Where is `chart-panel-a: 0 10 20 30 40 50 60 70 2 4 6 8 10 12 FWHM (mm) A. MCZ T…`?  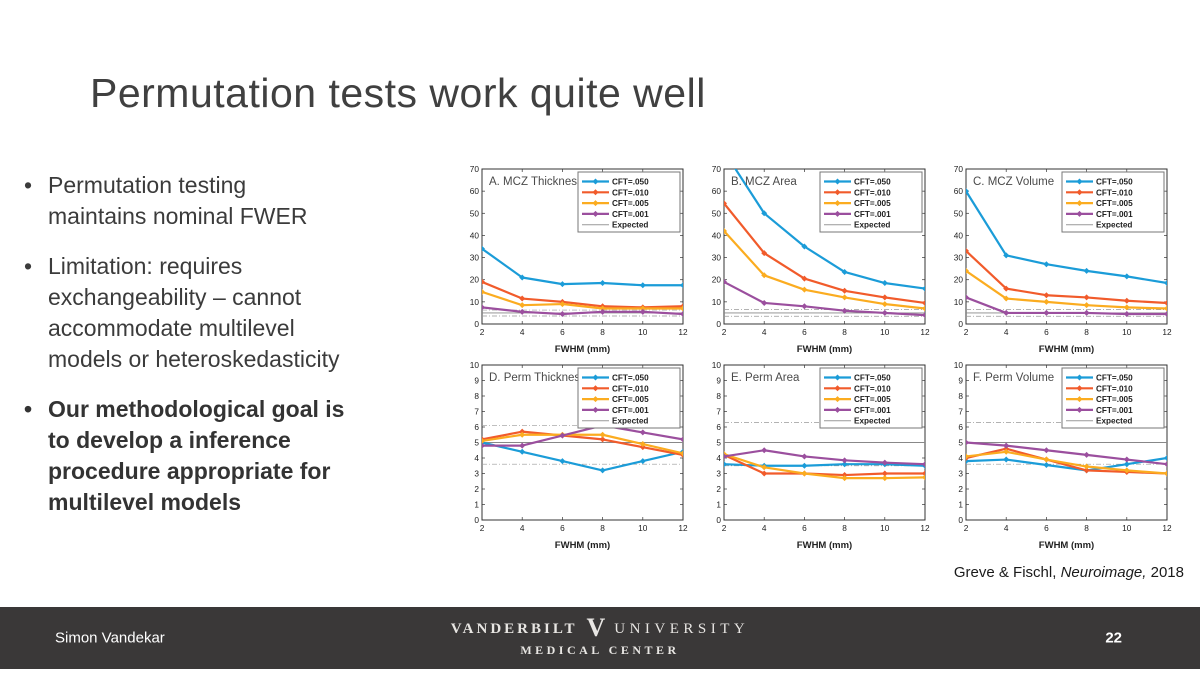
chart-panel-a: 0 10 20 30 40 50 60 70 2 4 6 8 10 12 FWHM (mm) A. MCZ T… is located at coordinates (571, 260).